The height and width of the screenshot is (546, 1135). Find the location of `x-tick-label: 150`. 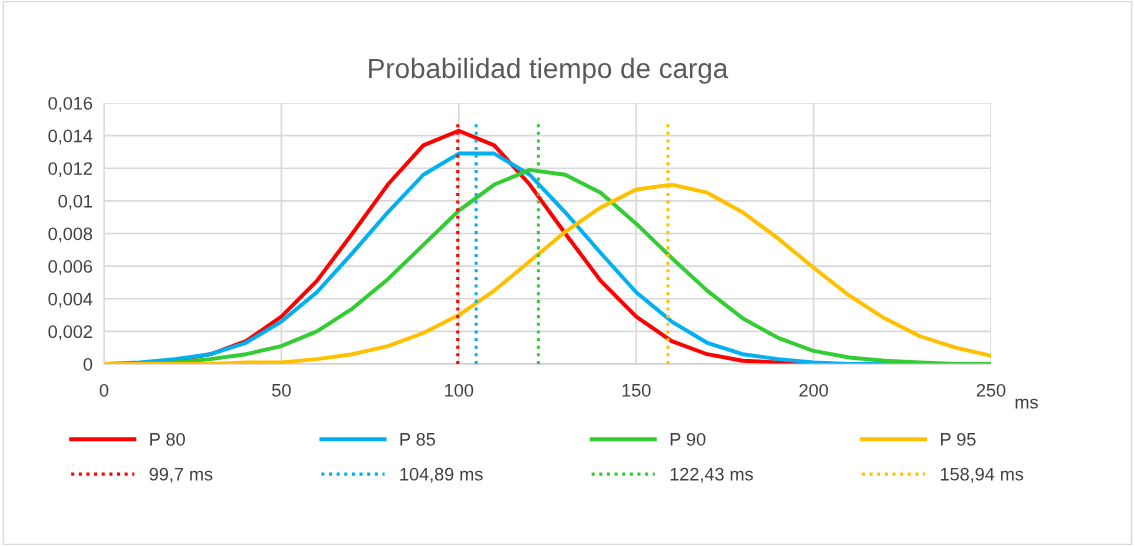

x-tick-label: 150 is located at coordinates (636, 390).